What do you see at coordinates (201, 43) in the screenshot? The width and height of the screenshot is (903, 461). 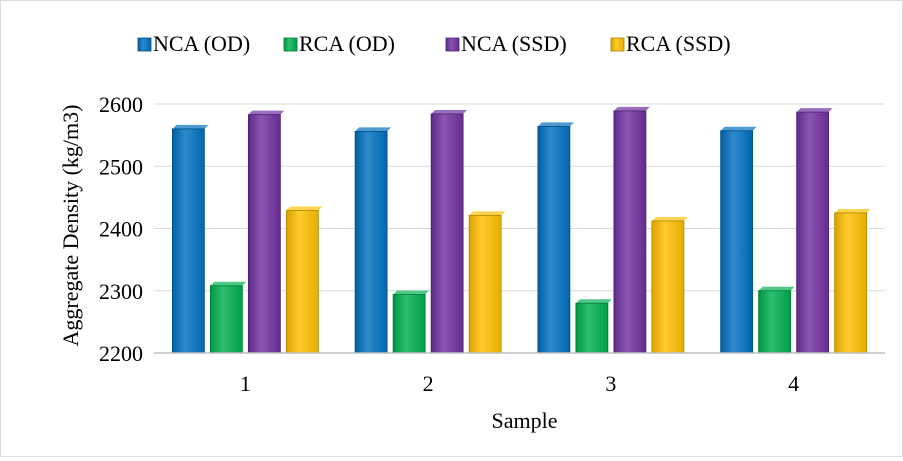 I see `legend-label: NCA (OD)` at bounding box center [201, 43].